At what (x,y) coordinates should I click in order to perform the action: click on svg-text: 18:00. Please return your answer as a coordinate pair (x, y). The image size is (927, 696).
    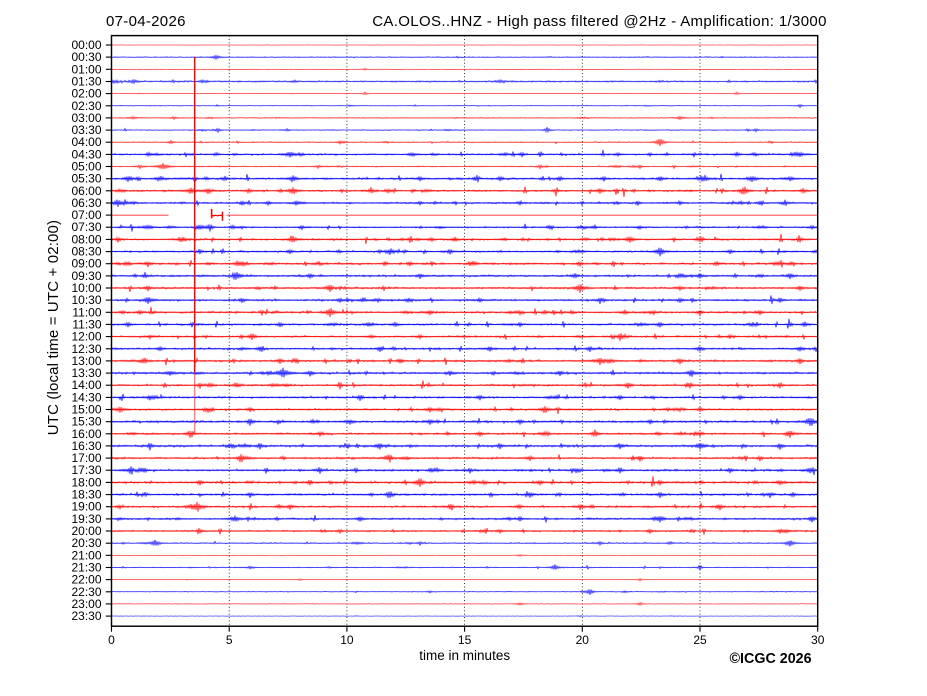
    Looking at the image, I should click on (86, 482).